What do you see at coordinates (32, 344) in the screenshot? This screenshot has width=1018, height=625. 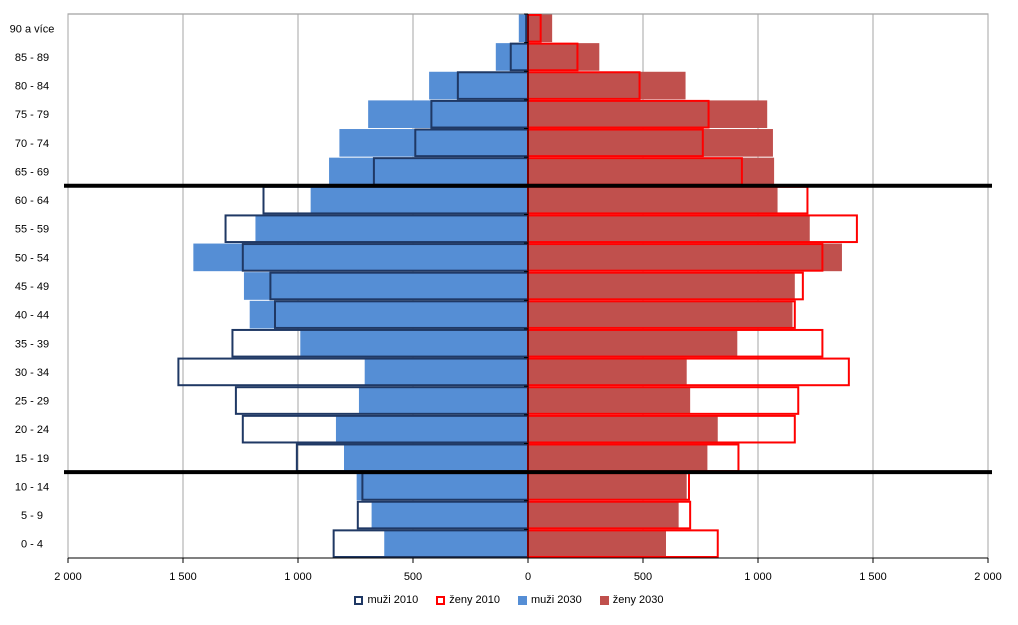 I see `y-category-label: 35 - 39` at bounding box center [32, 344].